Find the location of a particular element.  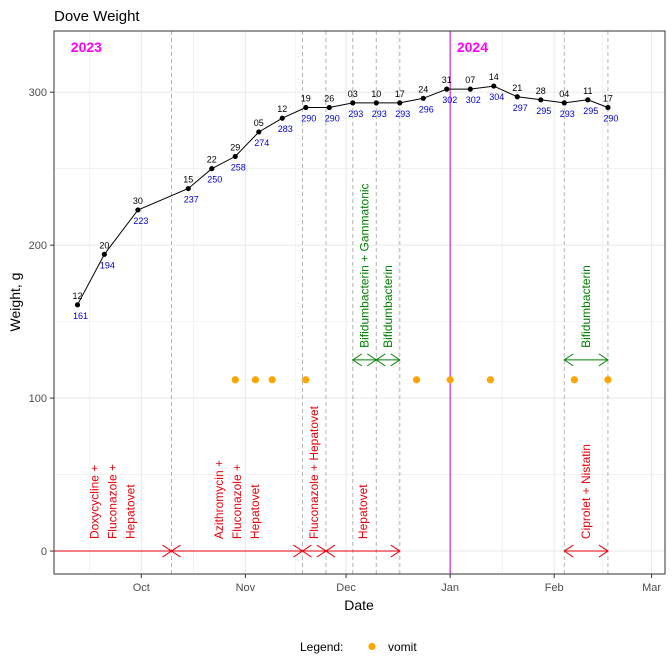

x-tick-label: Oct is located at coordinates (141, 588).